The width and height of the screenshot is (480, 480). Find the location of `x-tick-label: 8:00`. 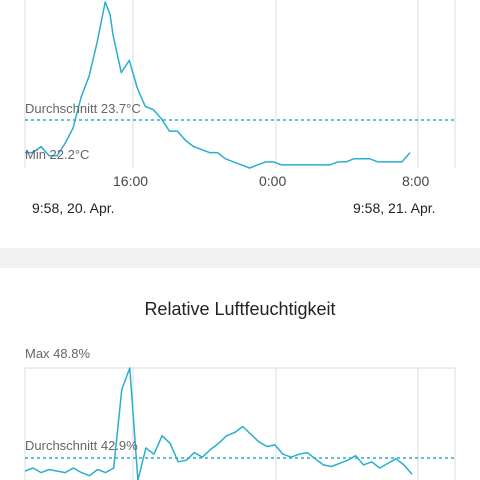

x-tick-label: 8:00 is located at coordinates (416, 181).